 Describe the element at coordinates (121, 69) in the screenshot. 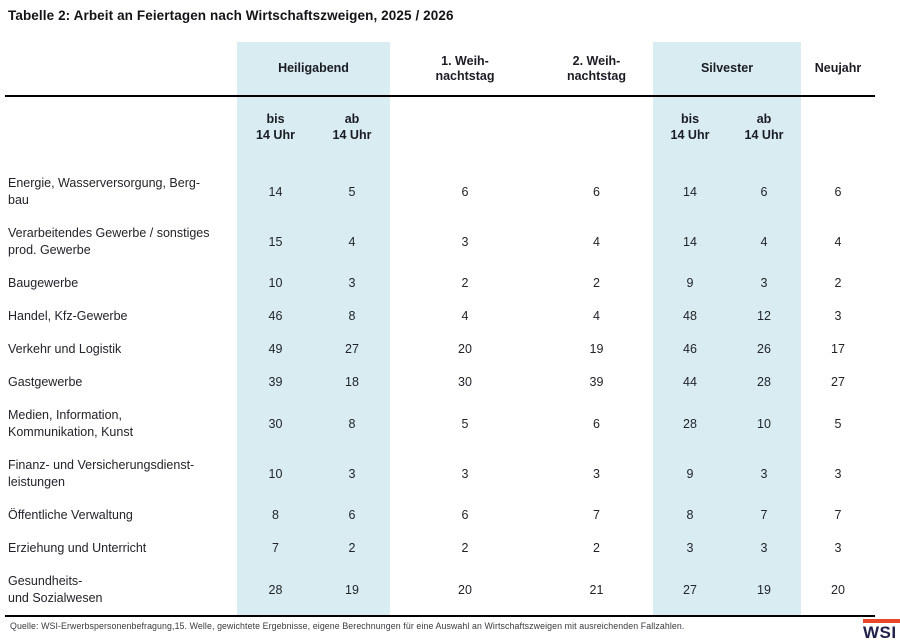

I see `corner-cell` at that location.